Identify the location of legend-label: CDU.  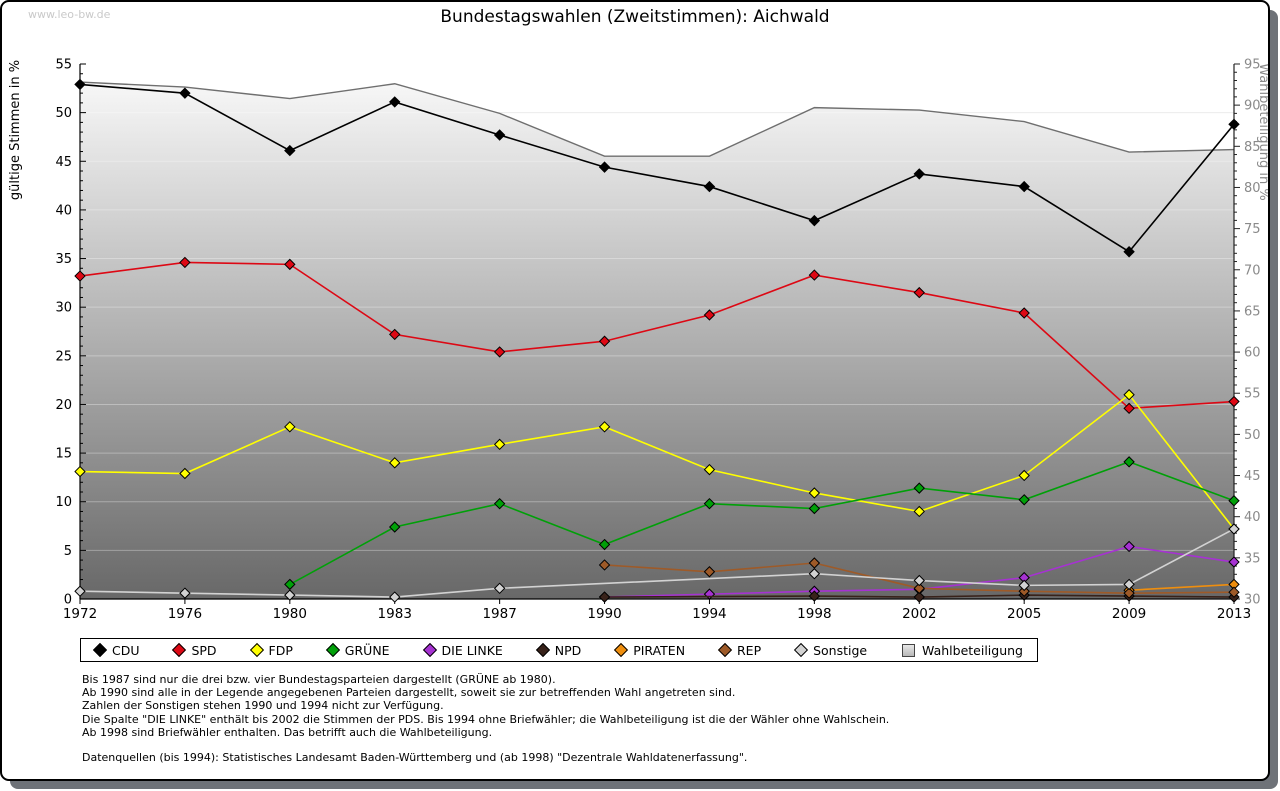
(126, 650).